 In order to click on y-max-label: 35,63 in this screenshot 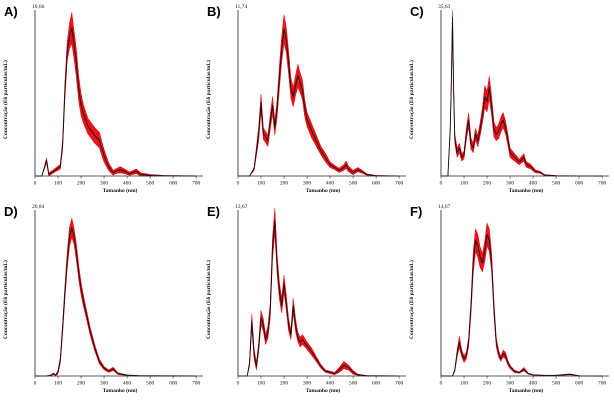, I will do `click(444, 7)`.